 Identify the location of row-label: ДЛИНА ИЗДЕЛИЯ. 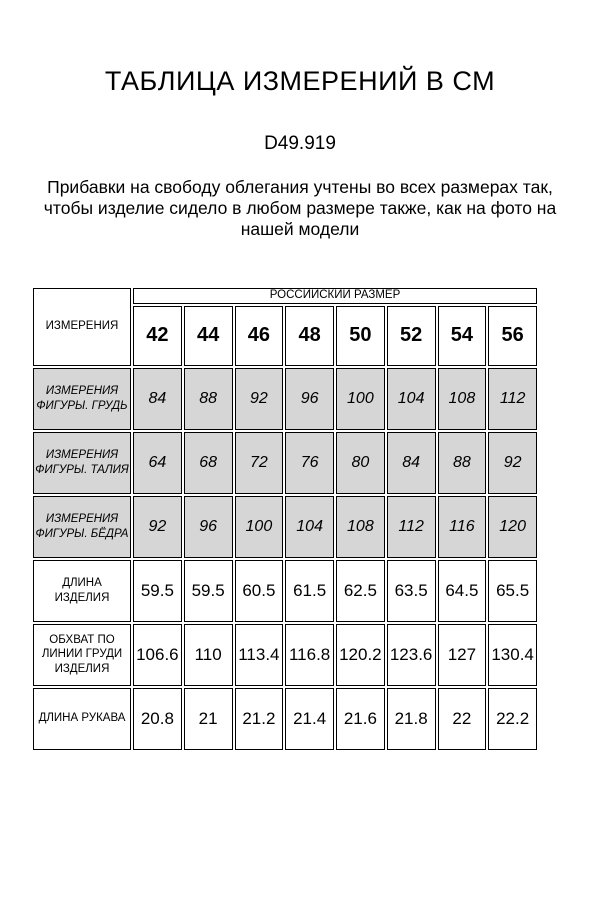
(82, 590).